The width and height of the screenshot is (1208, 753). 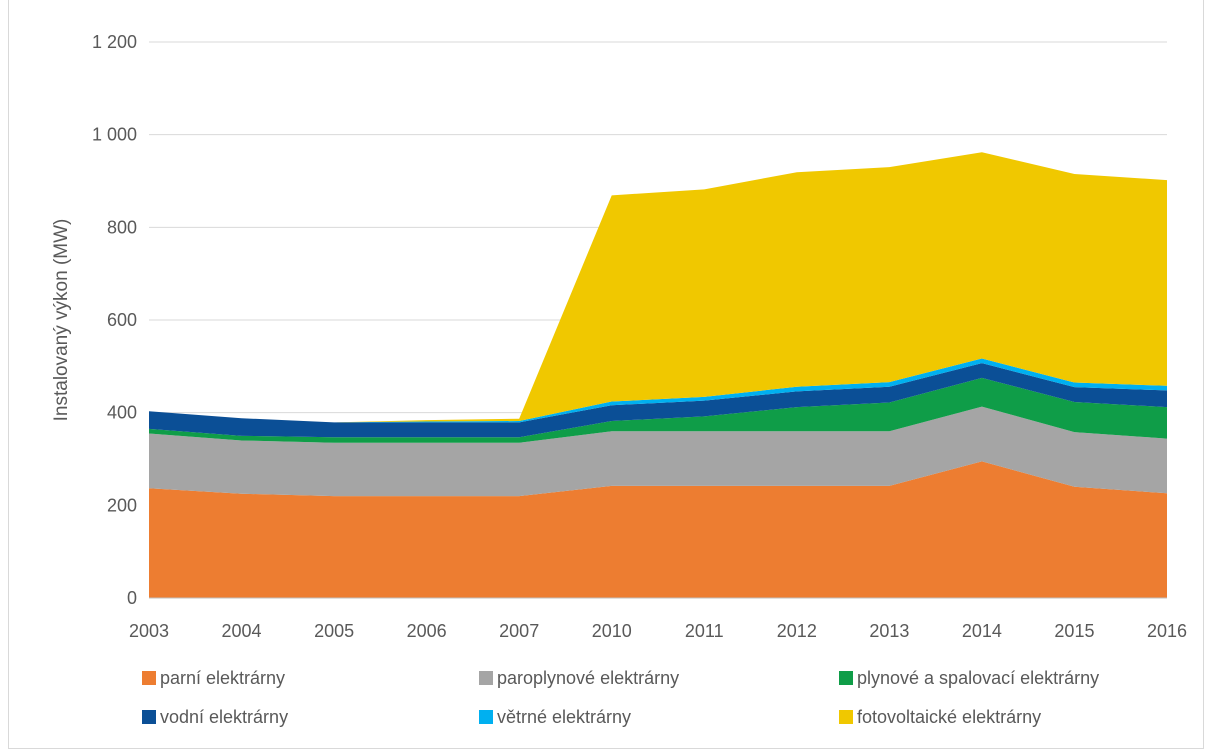 I want to click on legend-item: paroplynové elektrárny, so click(x=579, y=678).